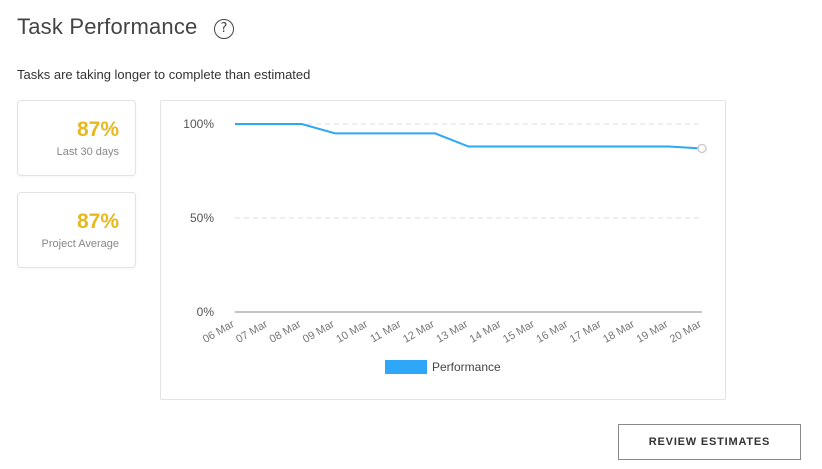 Image resolution: width=822 pixels, height=469 pixels. I want to click on x-tick-label: 13 Mar, so click(452, 332).